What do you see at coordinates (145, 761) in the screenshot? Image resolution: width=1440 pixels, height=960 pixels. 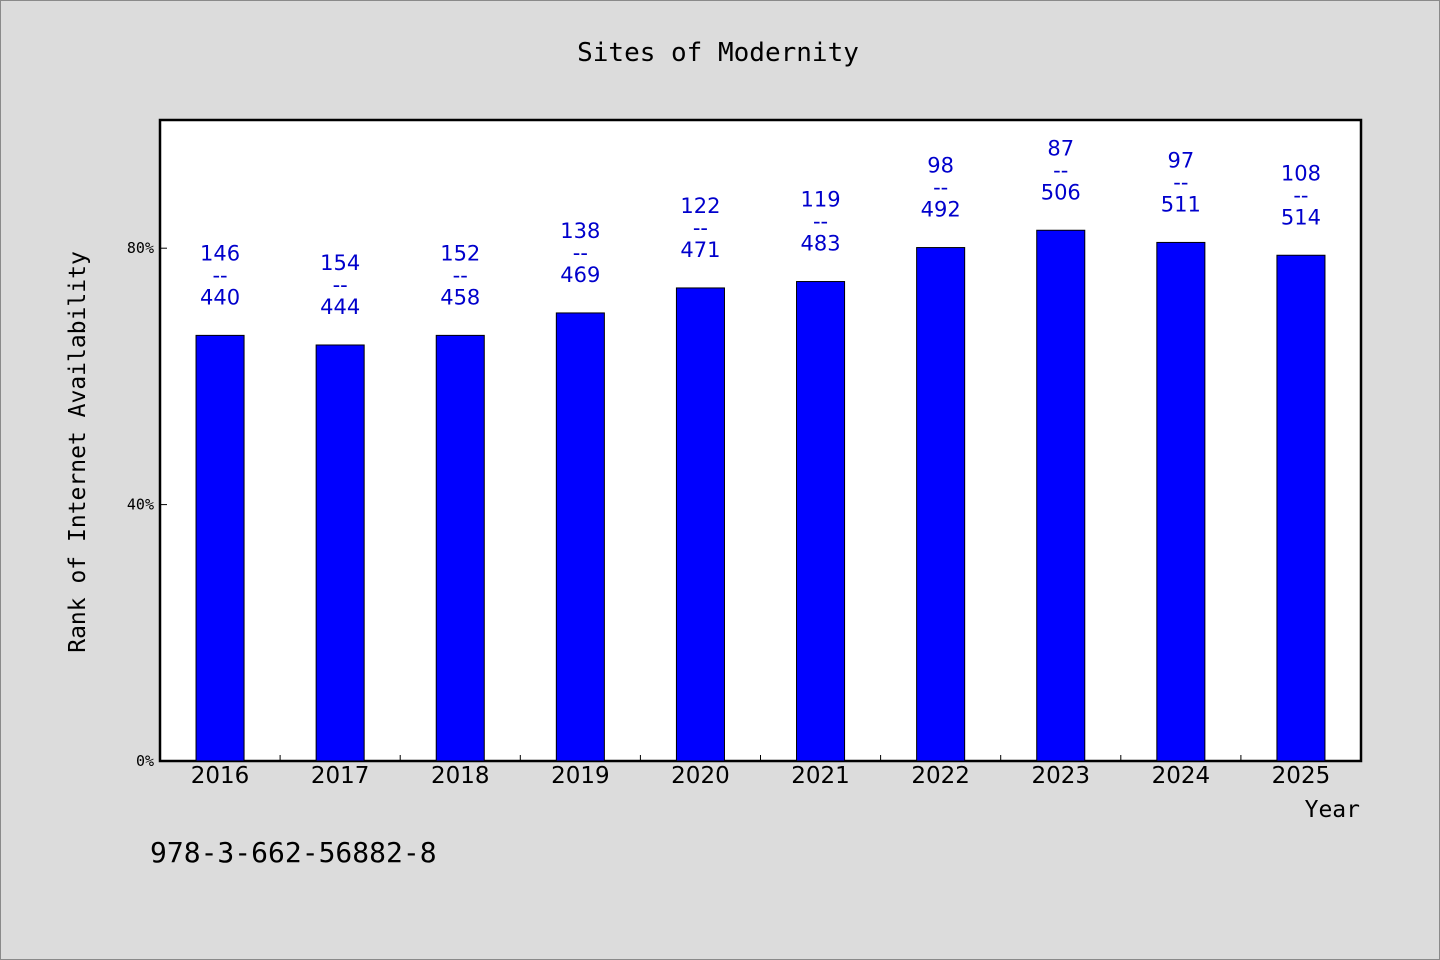 I see `y-tick-label: 0%` at bounding box center [145, 761].